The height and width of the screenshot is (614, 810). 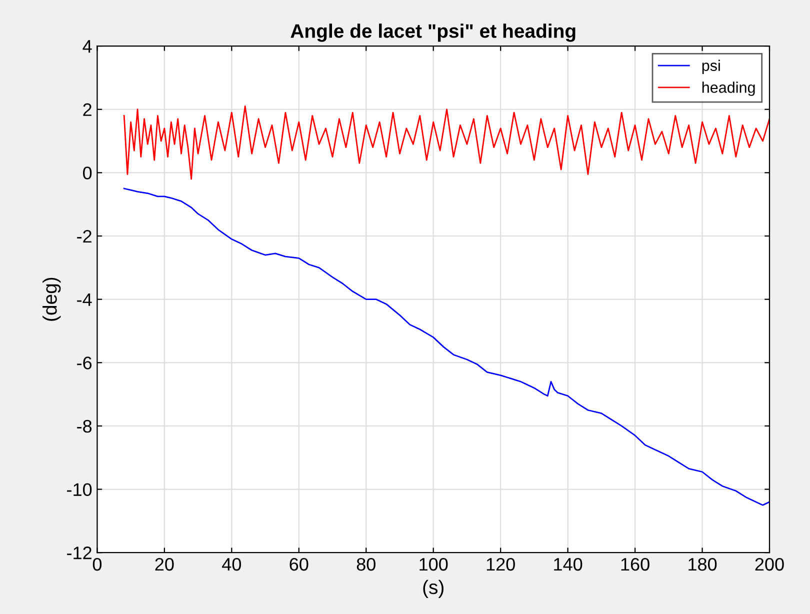 I want to click on x-tick-label: 0, so click(x=97, y=564).